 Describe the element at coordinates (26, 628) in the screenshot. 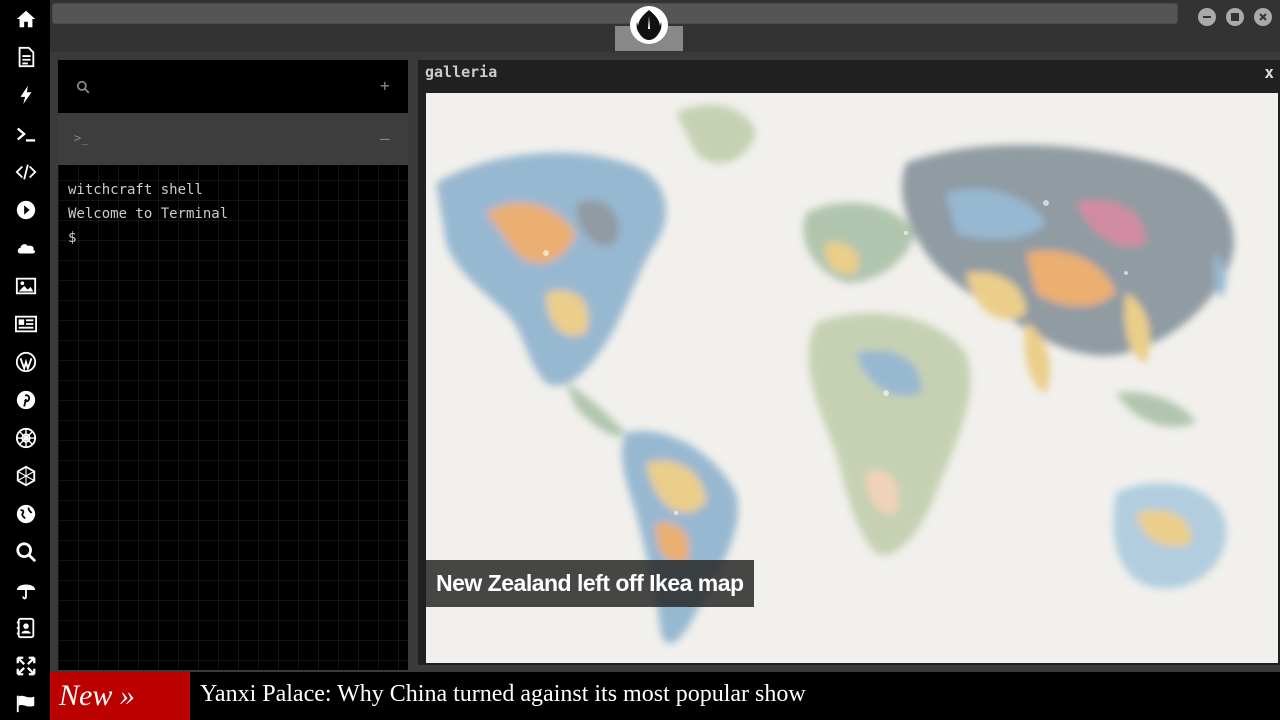

I see `contacts-icon` at that location.